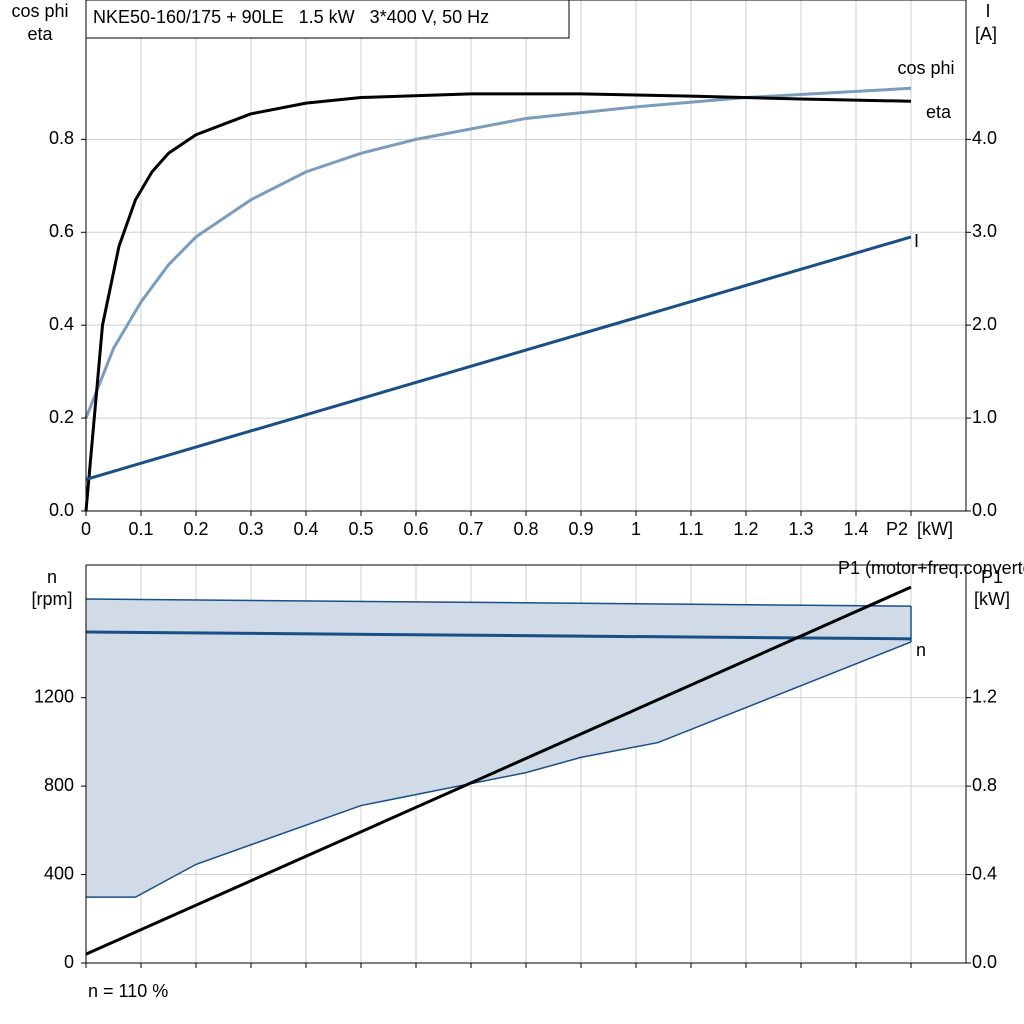 The width and height of the screenshot is (1024, 1024). I want to click on series-line, so click(498, 635).